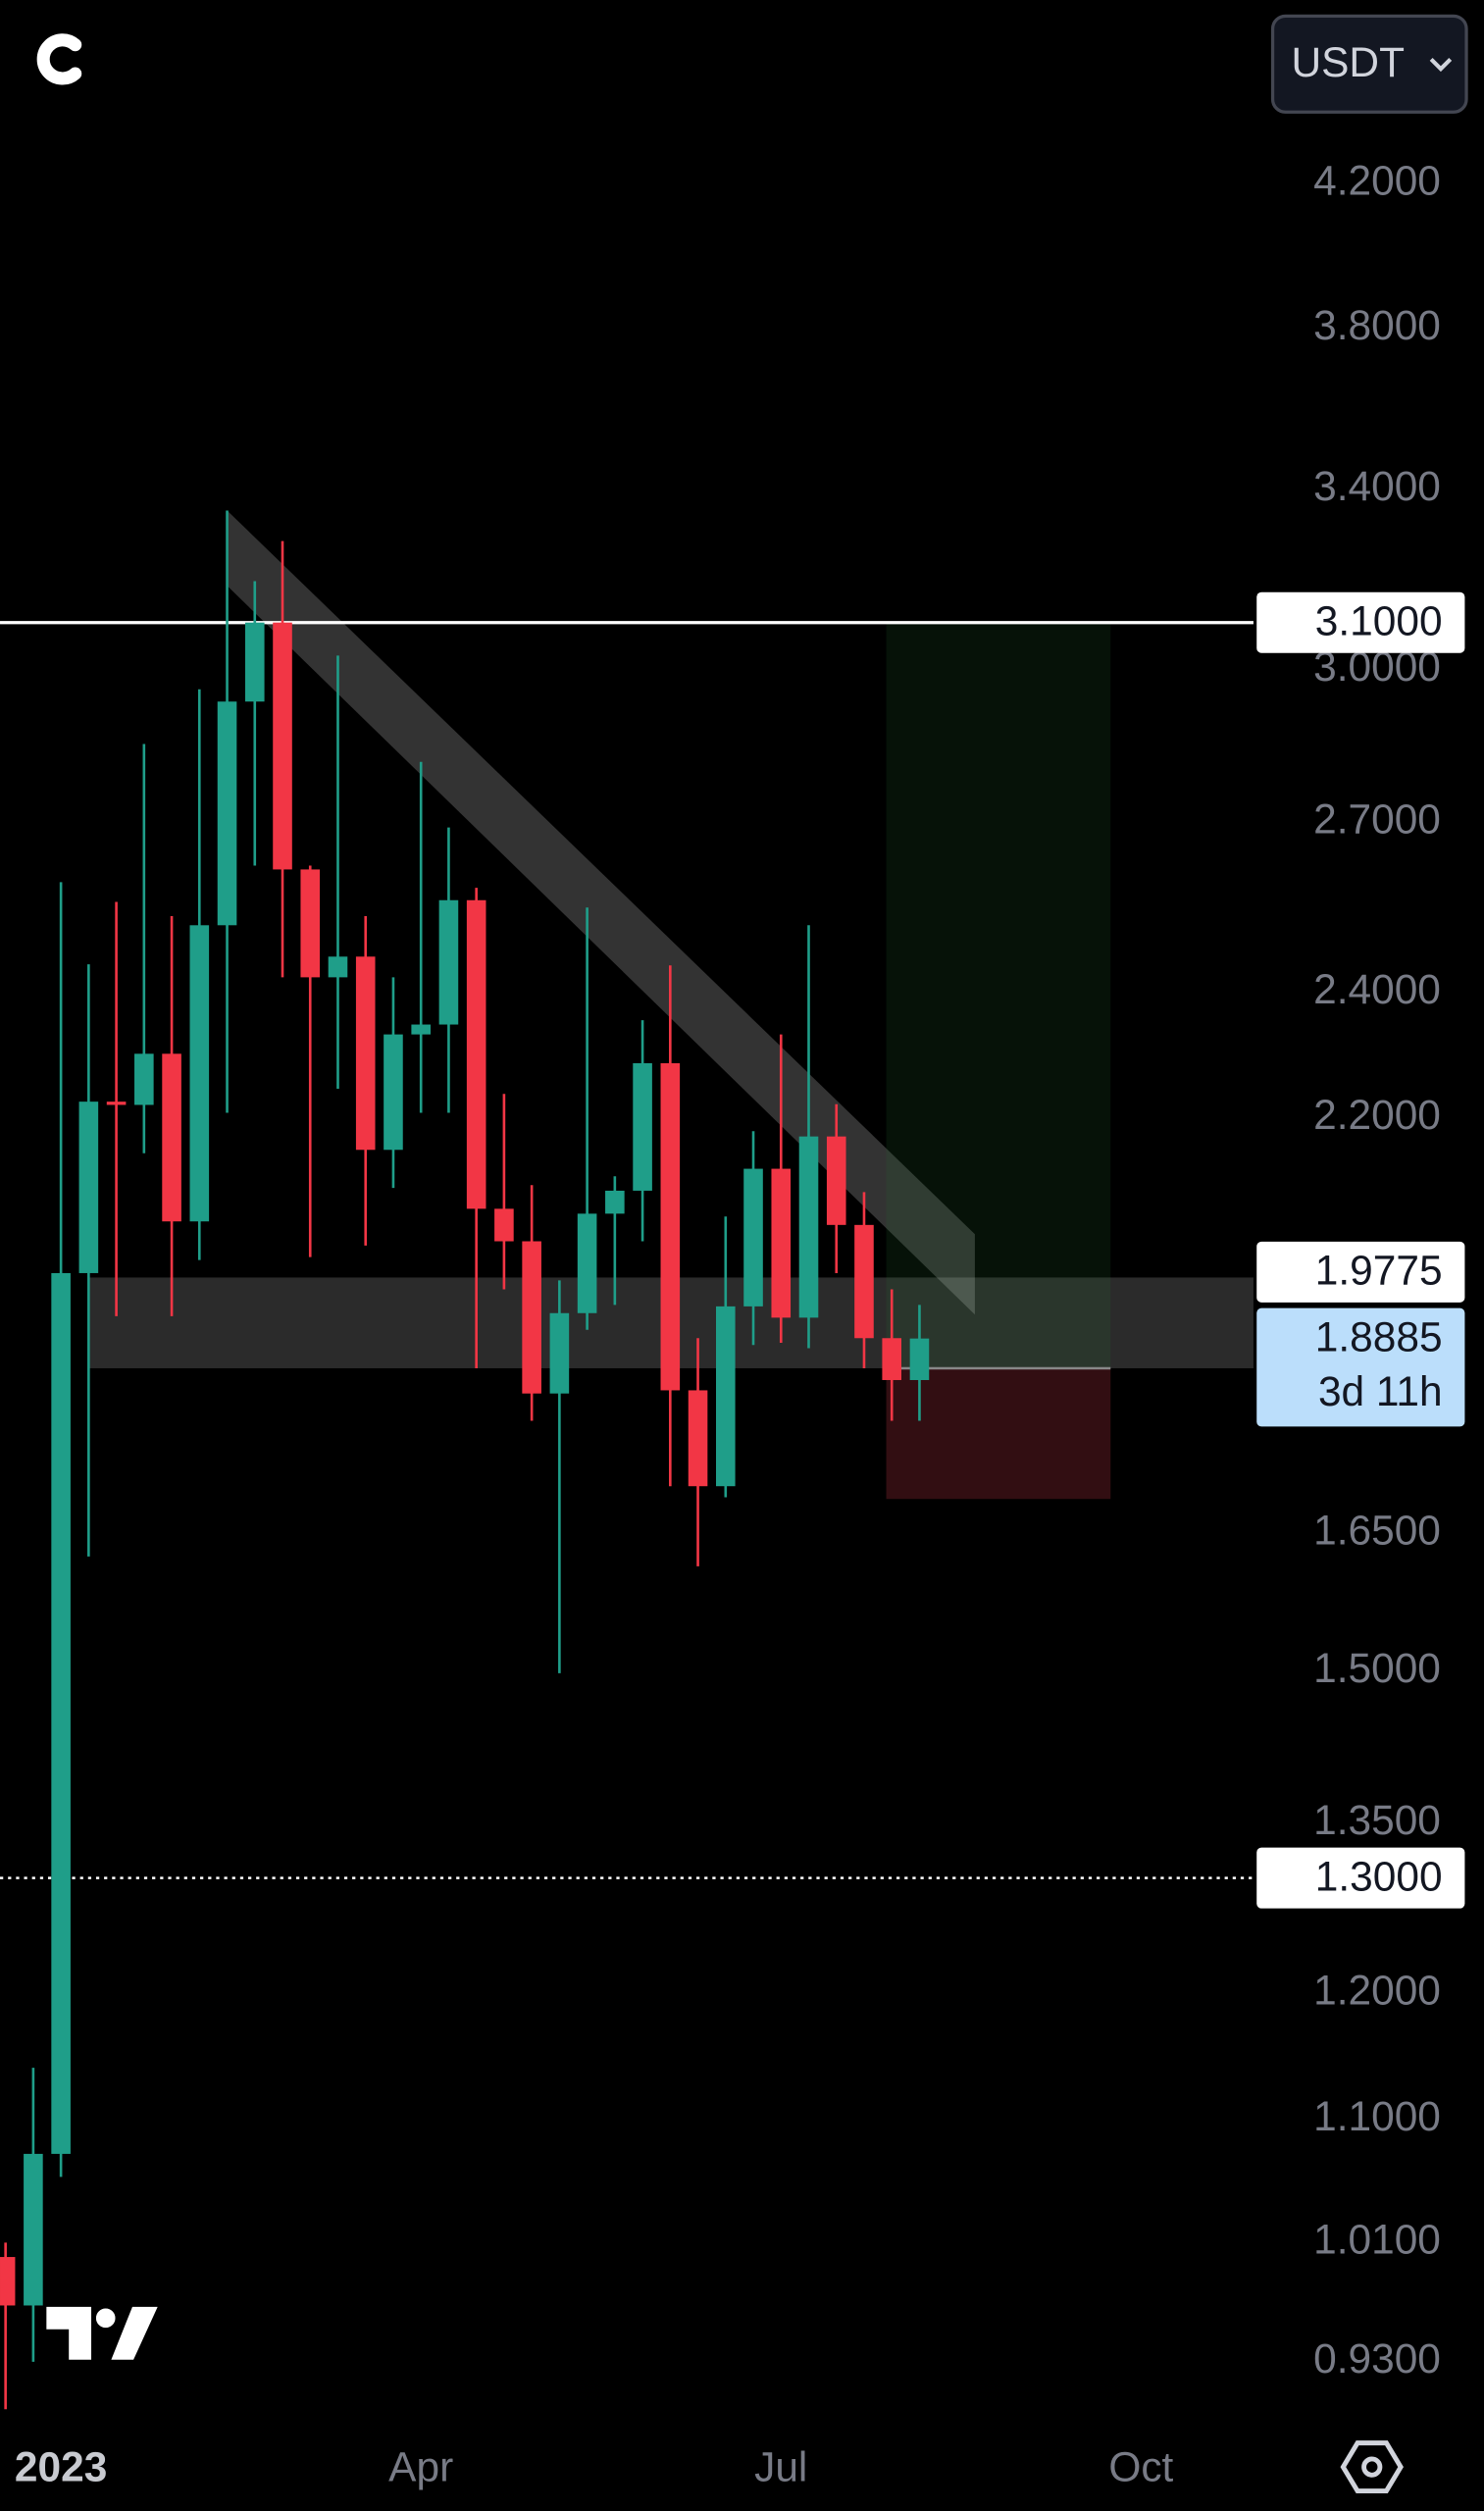  What do you see at coordinates (1379, 1271) in the screenshot?
I see `price-label: 1.9775` at bounding box center [1379, 1271].